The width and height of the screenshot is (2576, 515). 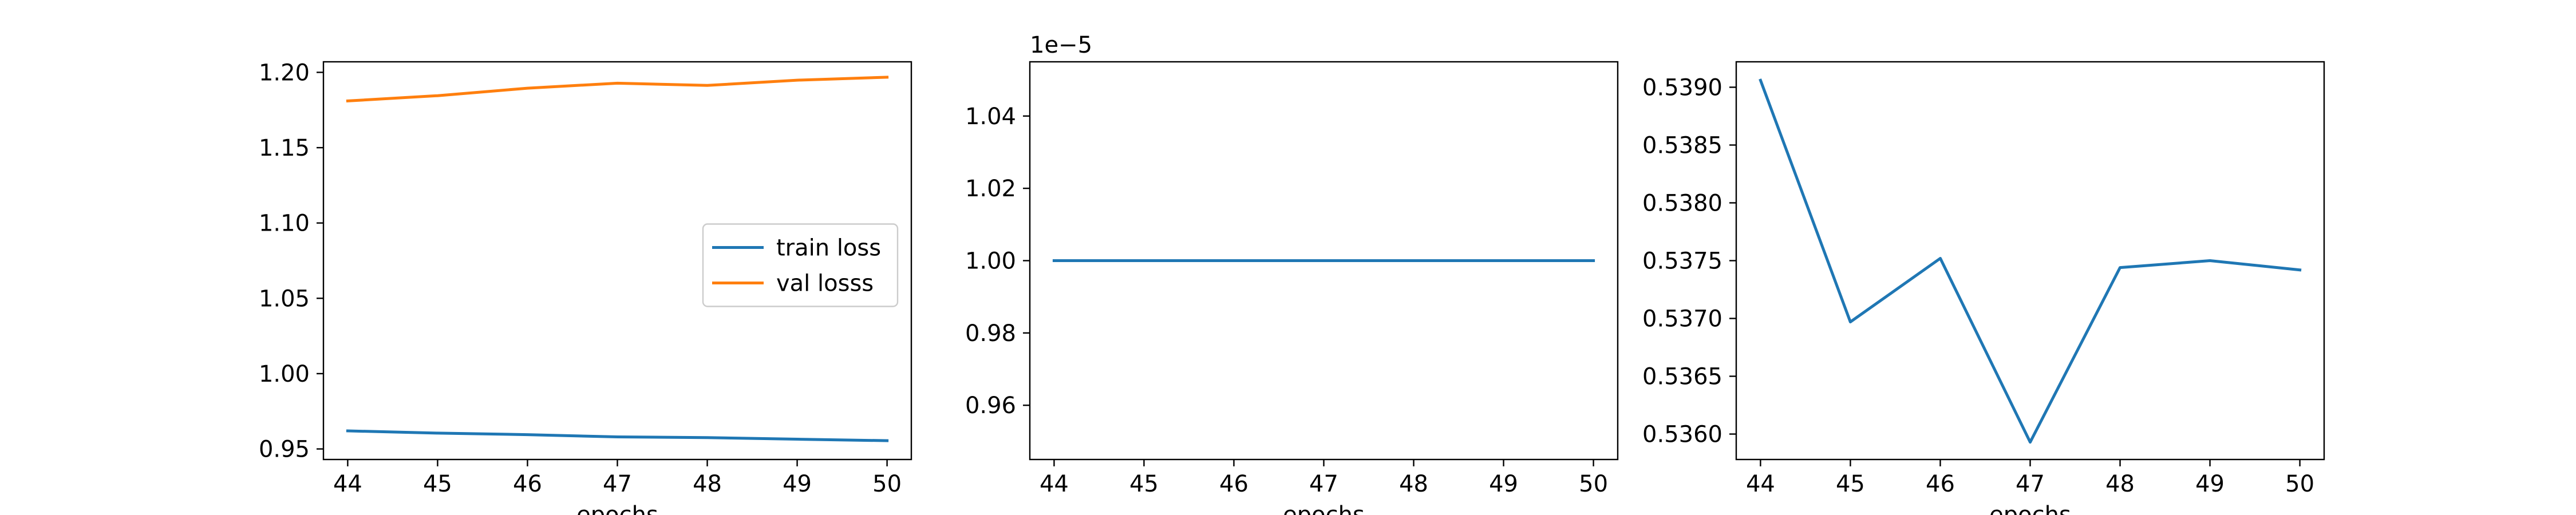 I want to click on y-tick-label: 1.02, so click(x=990, y=189).